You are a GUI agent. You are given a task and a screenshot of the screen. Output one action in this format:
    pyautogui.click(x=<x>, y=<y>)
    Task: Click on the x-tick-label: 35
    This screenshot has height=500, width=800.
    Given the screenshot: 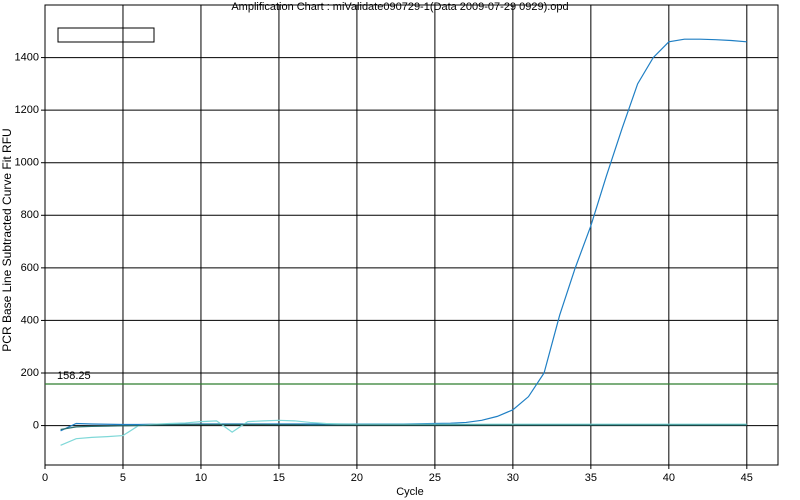 What is the action you would take?
    pyautogui.click(x=591, y=478)
    